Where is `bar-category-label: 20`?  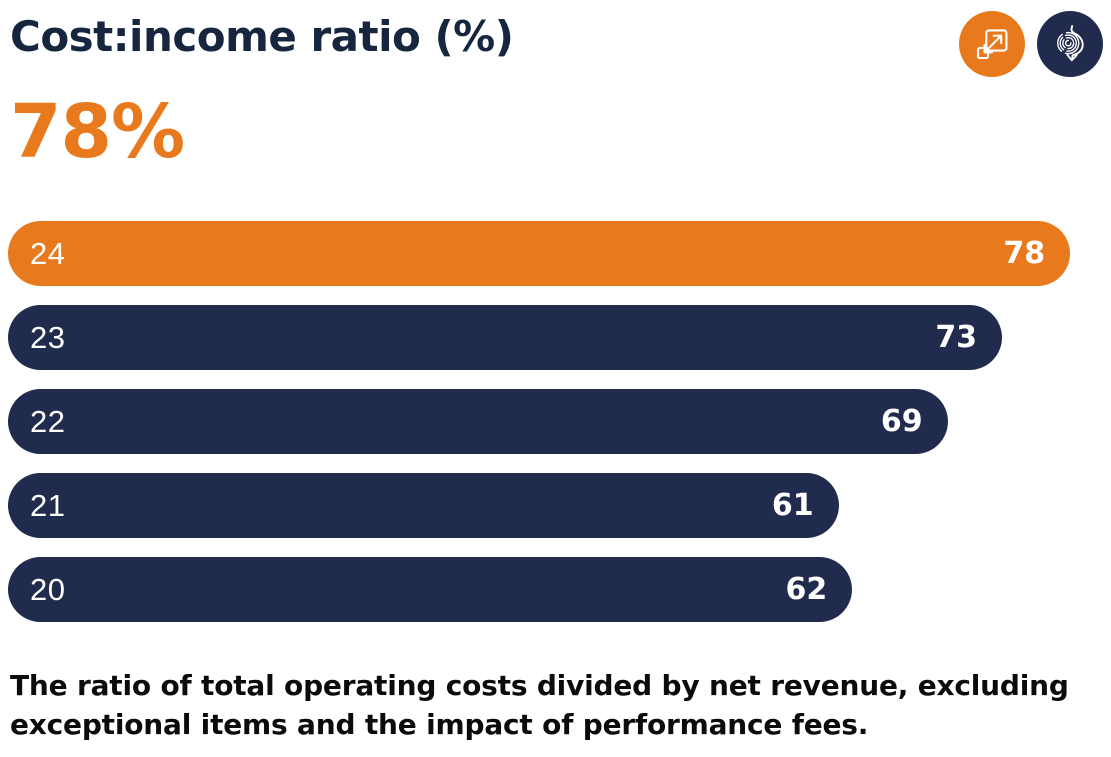
bar-category-label: 20 is located at coordinates (48, 589).